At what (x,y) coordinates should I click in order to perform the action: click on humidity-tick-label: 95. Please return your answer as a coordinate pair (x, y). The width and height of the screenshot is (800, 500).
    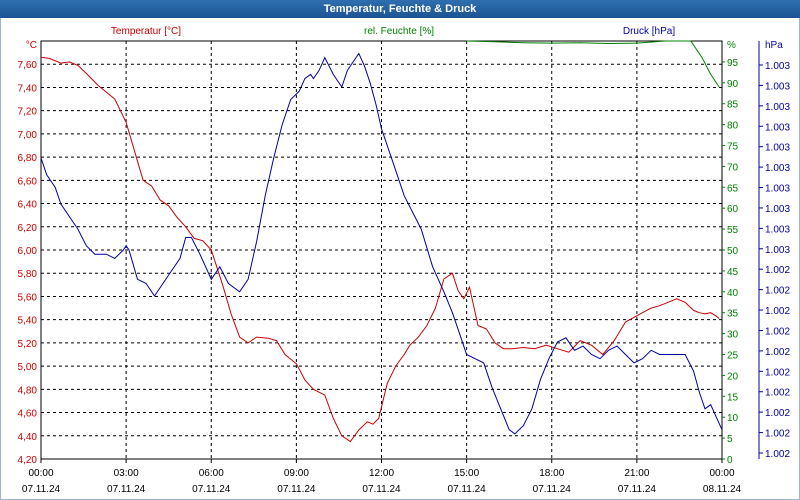
    Looking at the image, I should click on (733, 63).